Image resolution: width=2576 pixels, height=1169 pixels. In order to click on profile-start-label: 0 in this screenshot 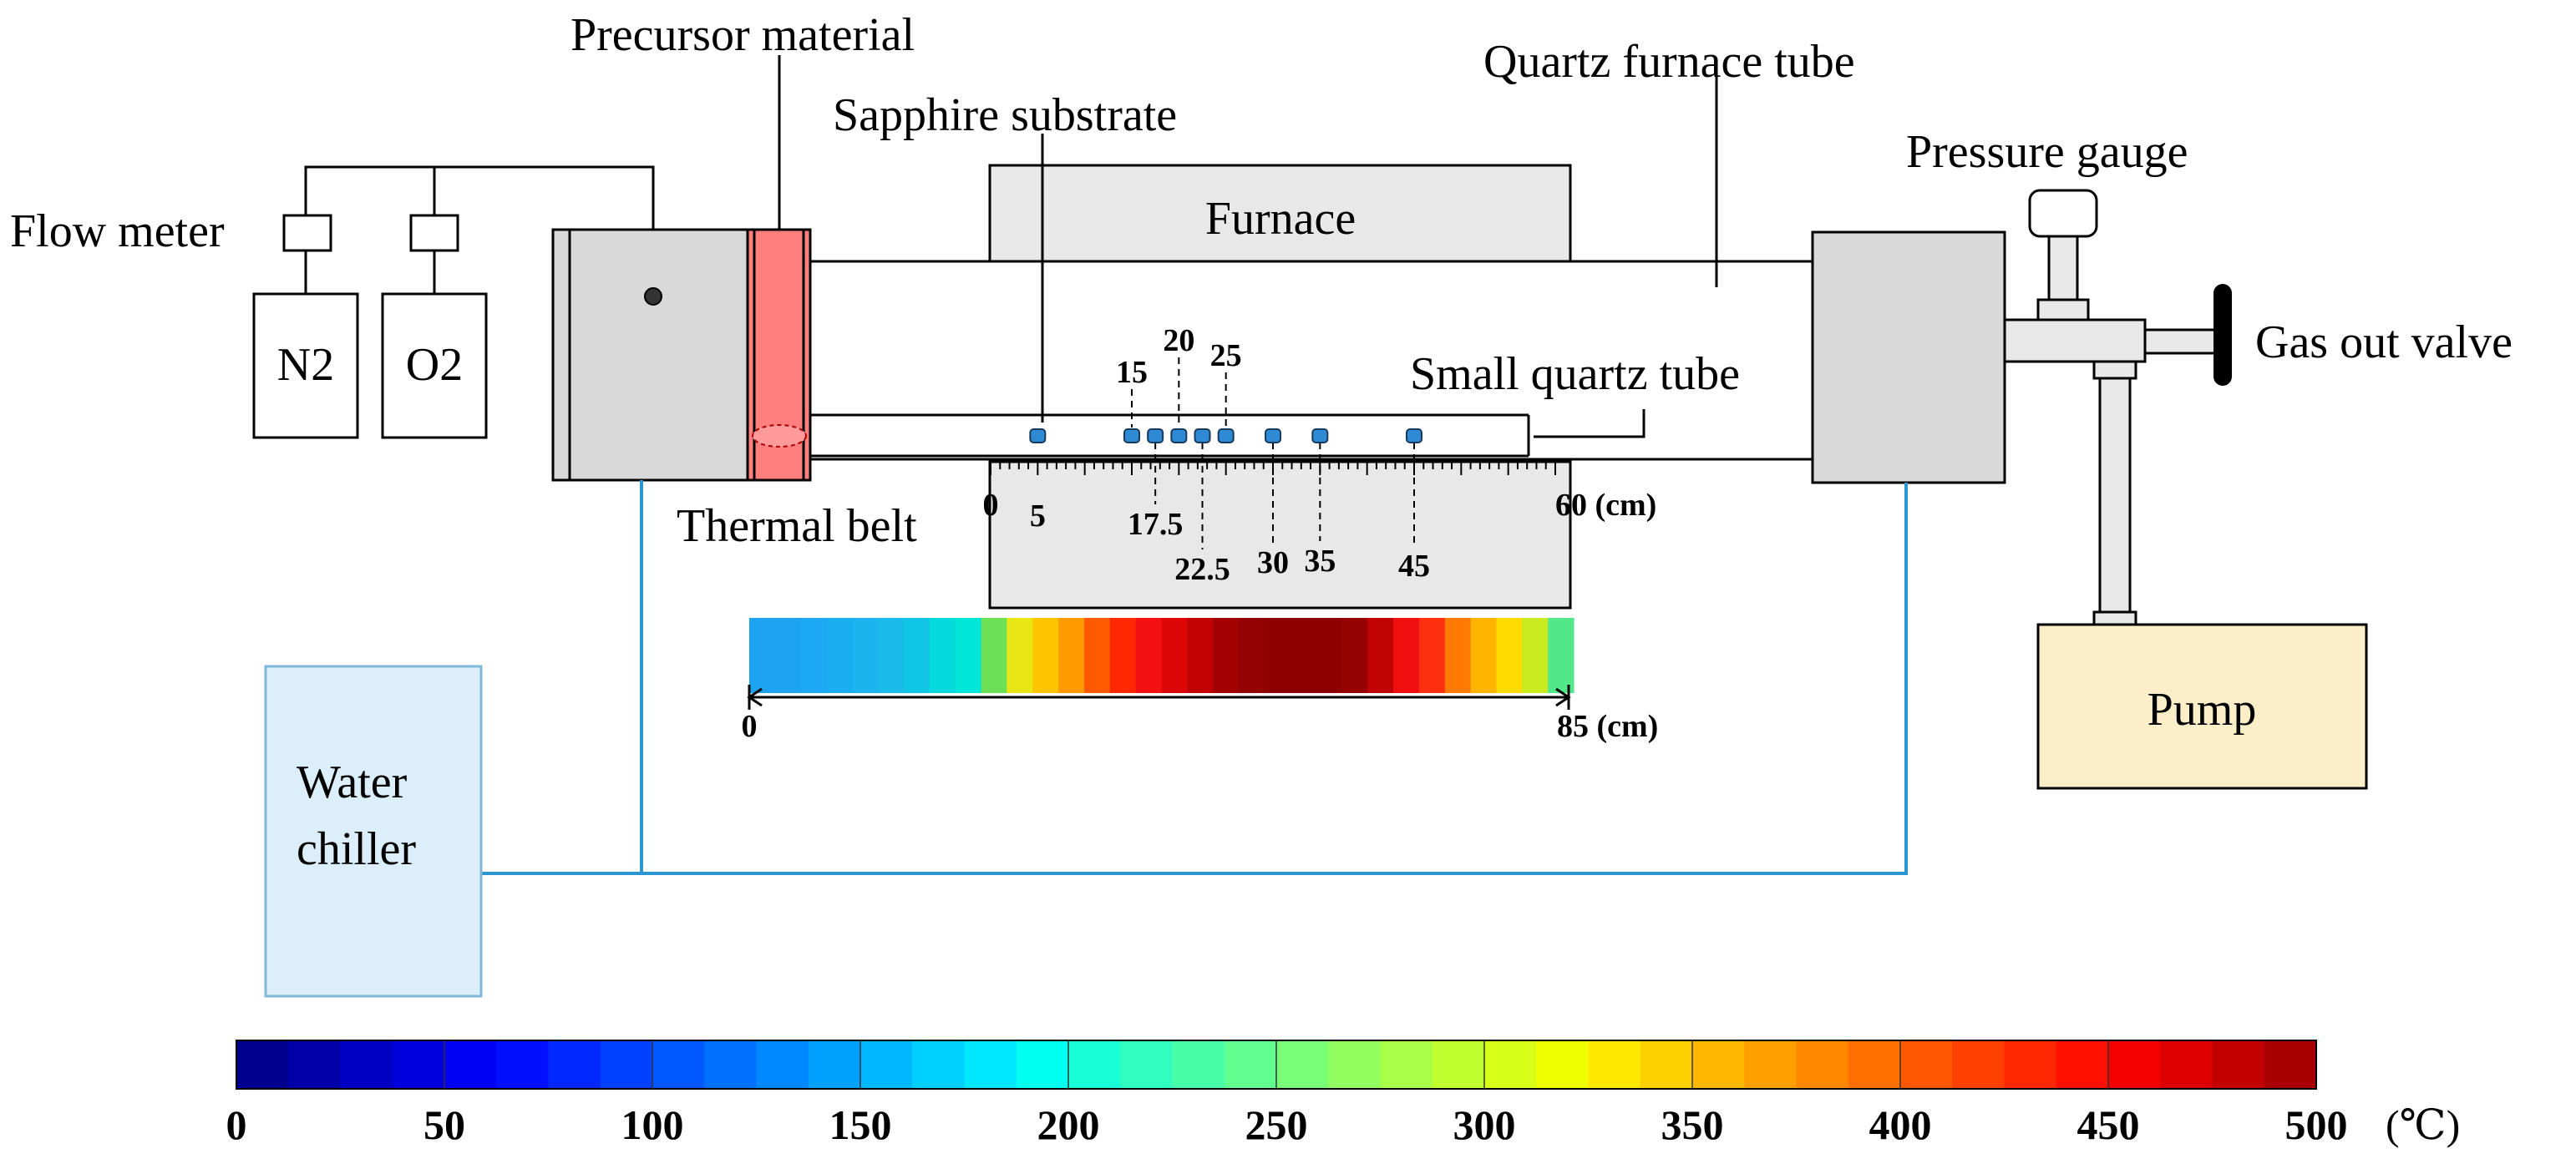, I will do `click(750, 726)`.